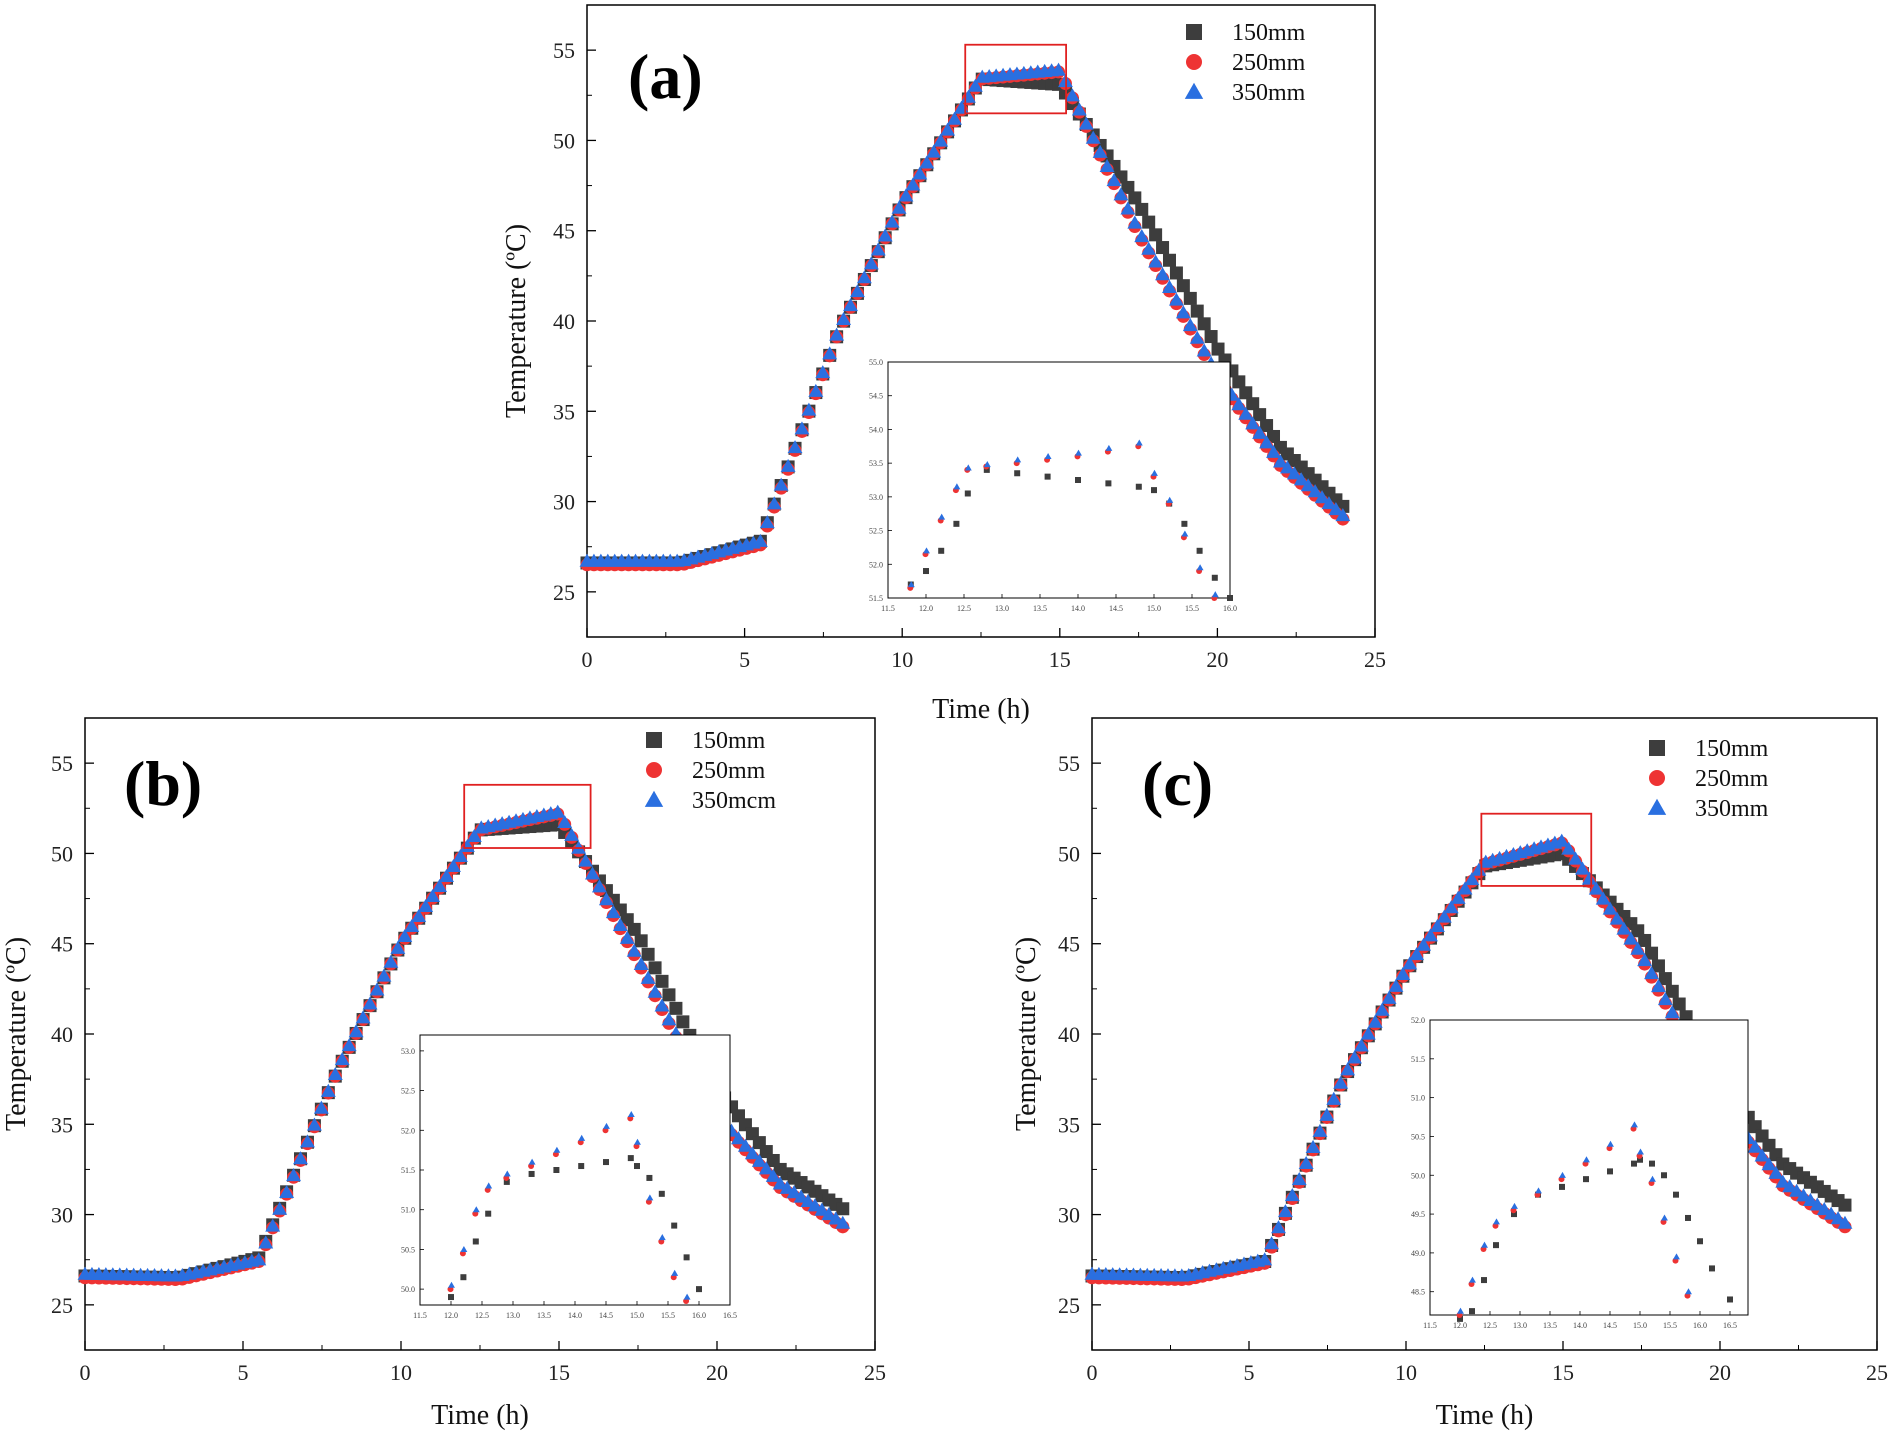 Image resolution: width=1890 pixels, height=1444 pixels. What do you see at coordinates (85, 1372) in the screenshot?
I see `x-tick-label: 0` at bounding box center [85, 1372].